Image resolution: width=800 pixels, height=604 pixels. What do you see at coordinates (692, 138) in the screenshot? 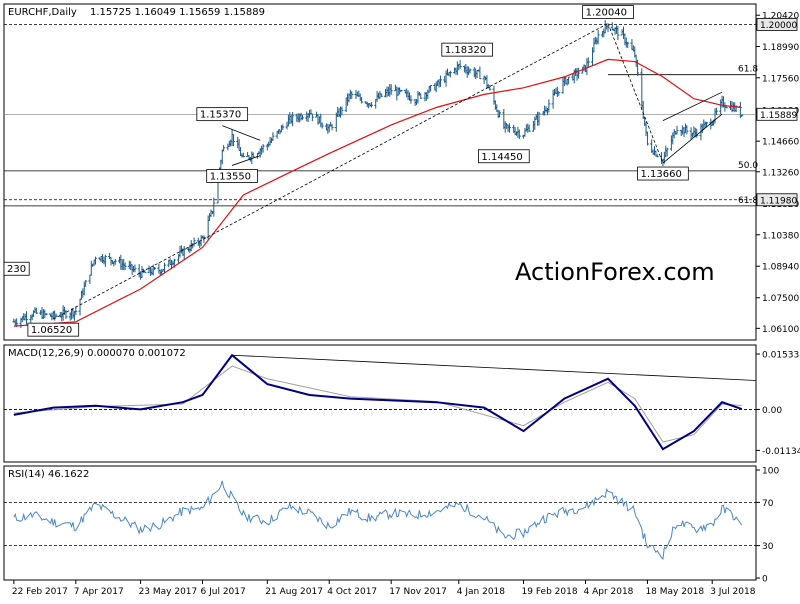
I see `channel-line-lower` at bounding box center [692, 138].